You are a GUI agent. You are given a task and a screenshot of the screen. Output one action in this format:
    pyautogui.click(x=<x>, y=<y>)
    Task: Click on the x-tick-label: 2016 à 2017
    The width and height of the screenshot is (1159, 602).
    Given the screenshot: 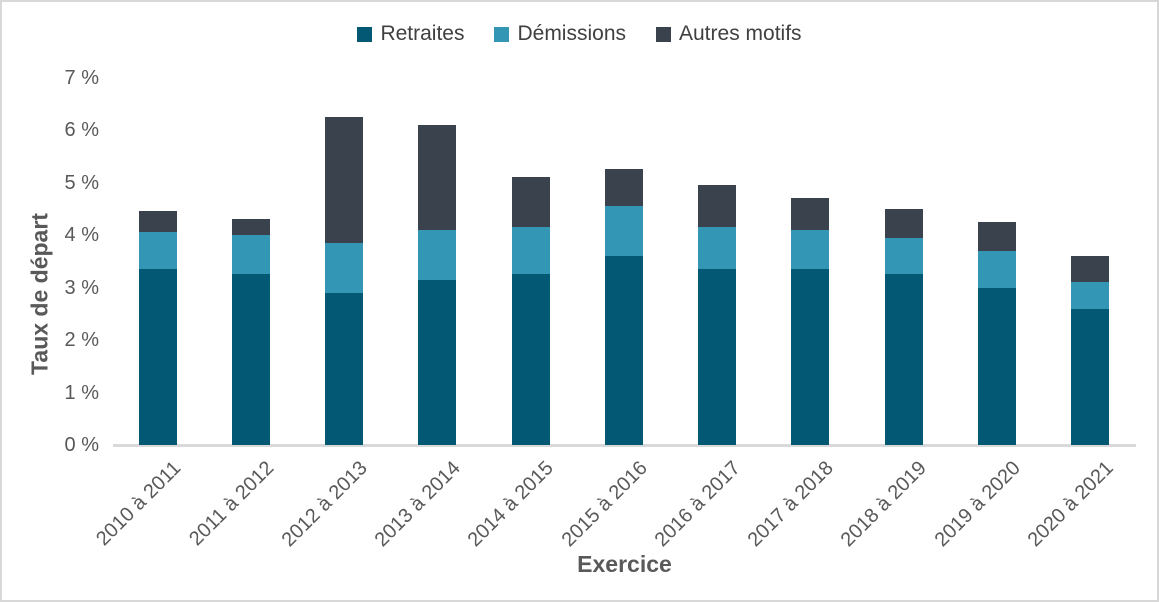 What is the action you would take?
    pyautogui.click(x=697, y=504)
    